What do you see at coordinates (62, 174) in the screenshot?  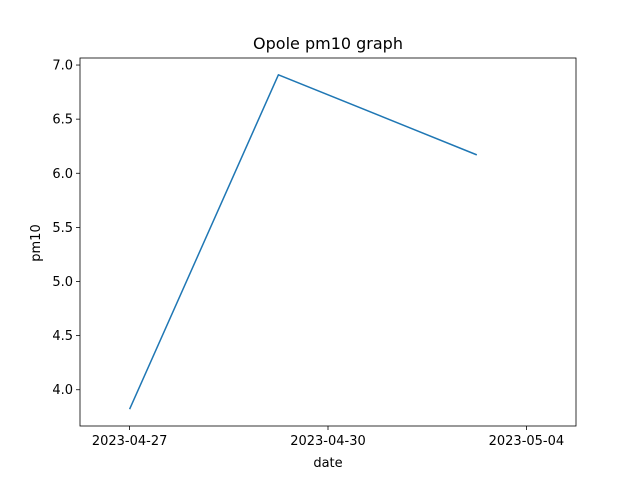 I see `y-tick-label-4: 6.0` at bounding box center [62, 174].